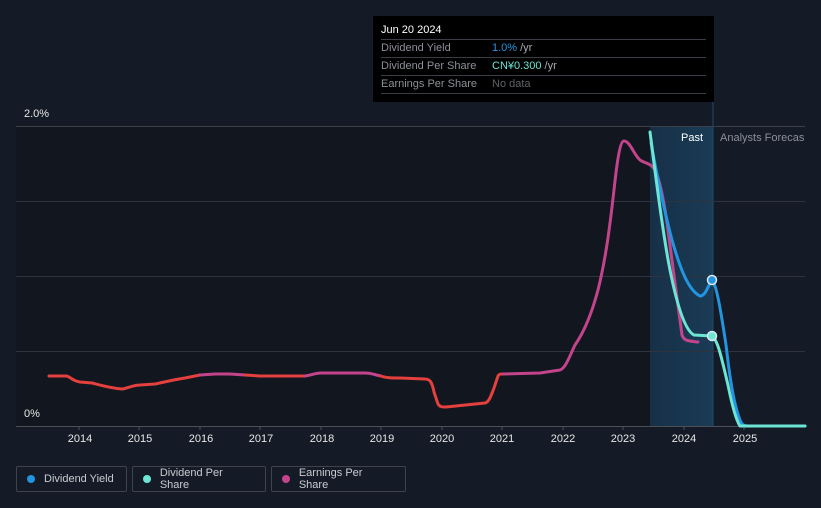 This screenshot has height=508, width=821. Describe the element at coordinates (692, 138) in the screenshot. I see `past-region-label: Past` at that location.